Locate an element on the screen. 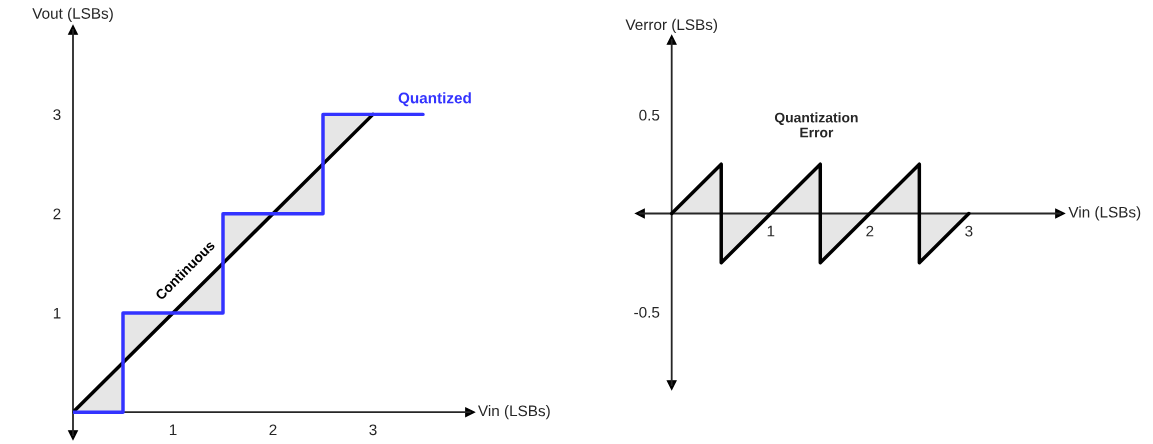 This screenshot has width=1153, height=444. y-axis-title: Vout (LSBs) is located at coordinates (72, 14).